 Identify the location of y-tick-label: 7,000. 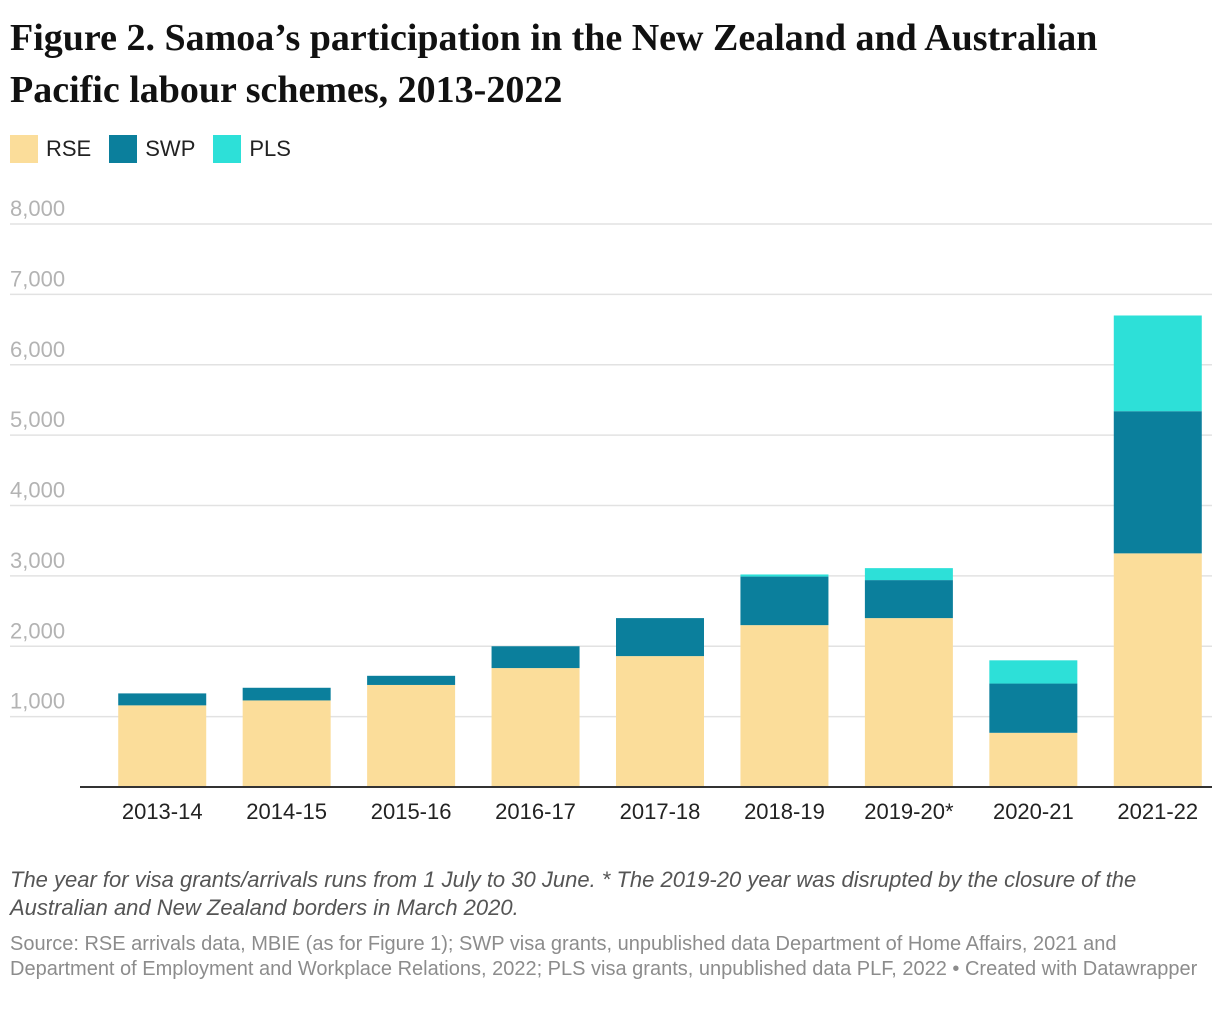
(37, 278).